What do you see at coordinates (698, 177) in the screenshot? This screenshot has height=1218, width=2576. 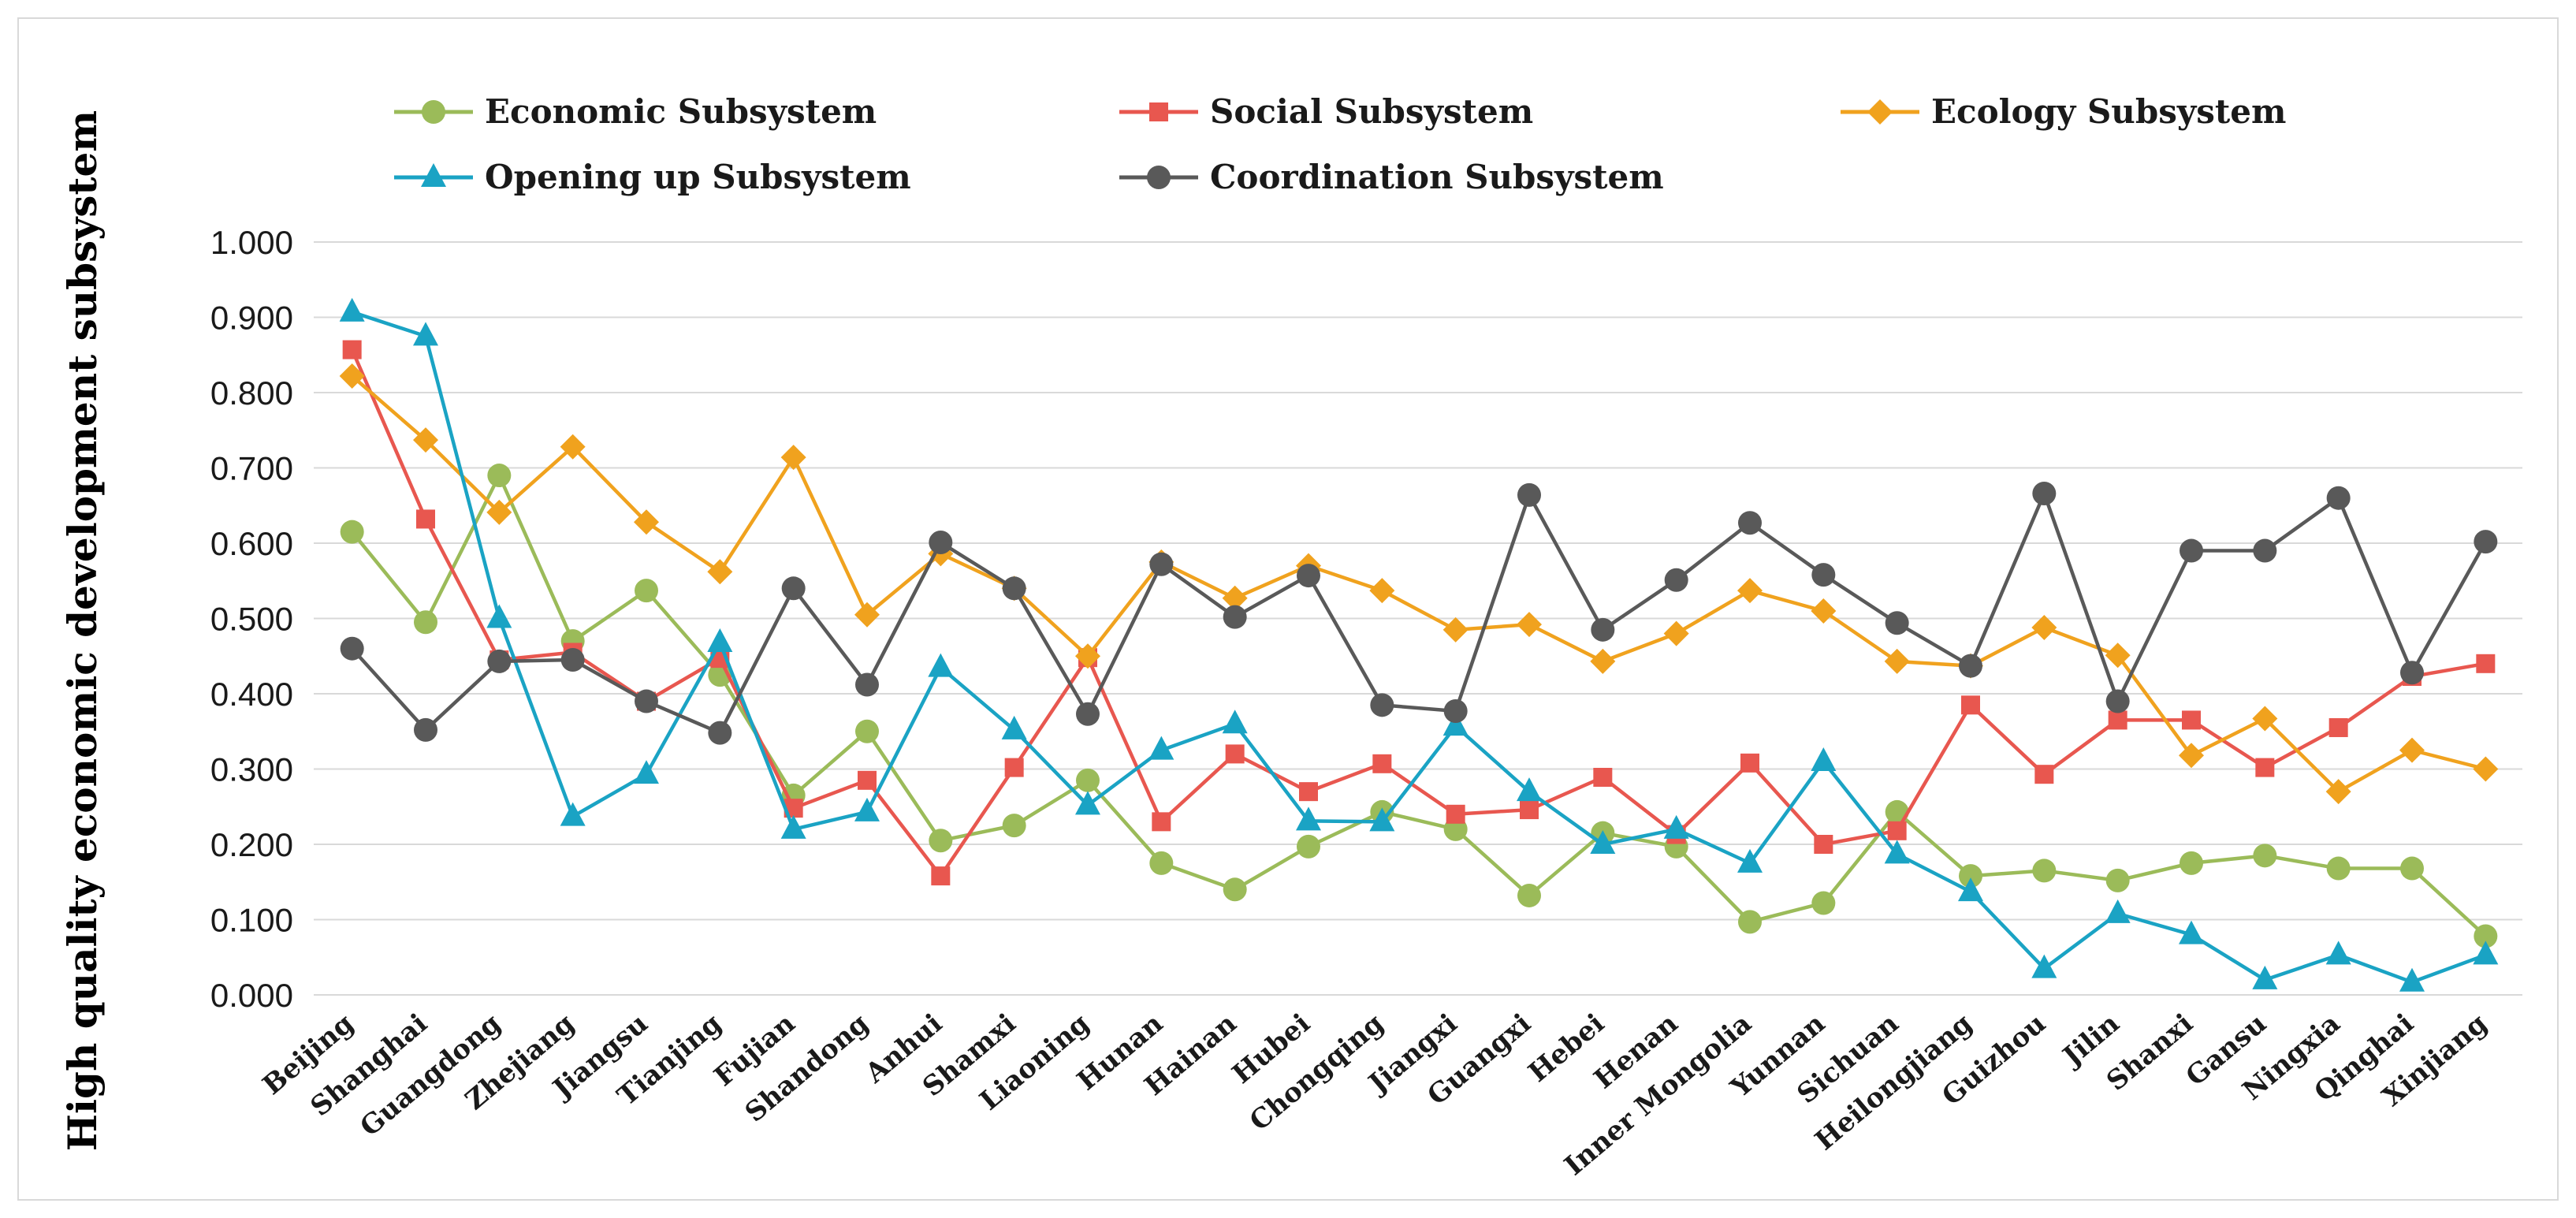 I see `legend-label: Opening up Subsystem` at bounding box center [698, 177].